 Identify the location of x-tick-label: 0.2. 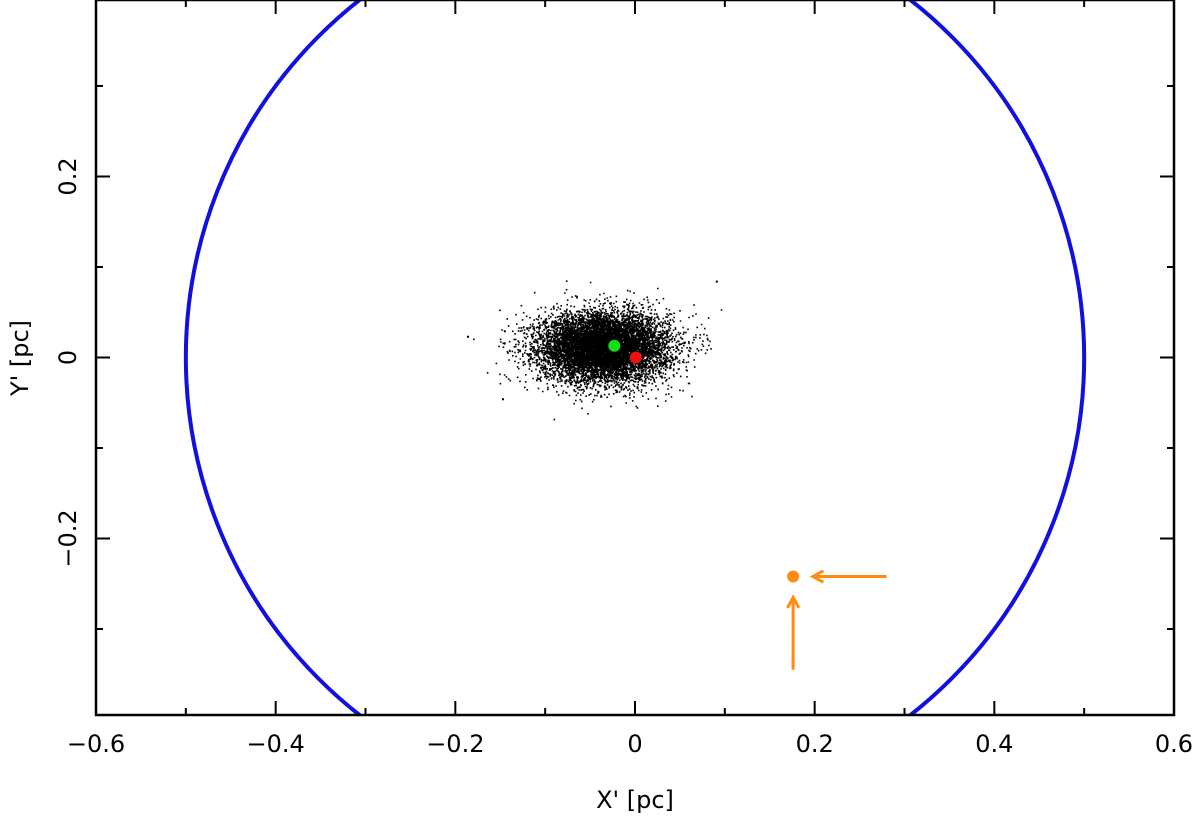
(815, 744).